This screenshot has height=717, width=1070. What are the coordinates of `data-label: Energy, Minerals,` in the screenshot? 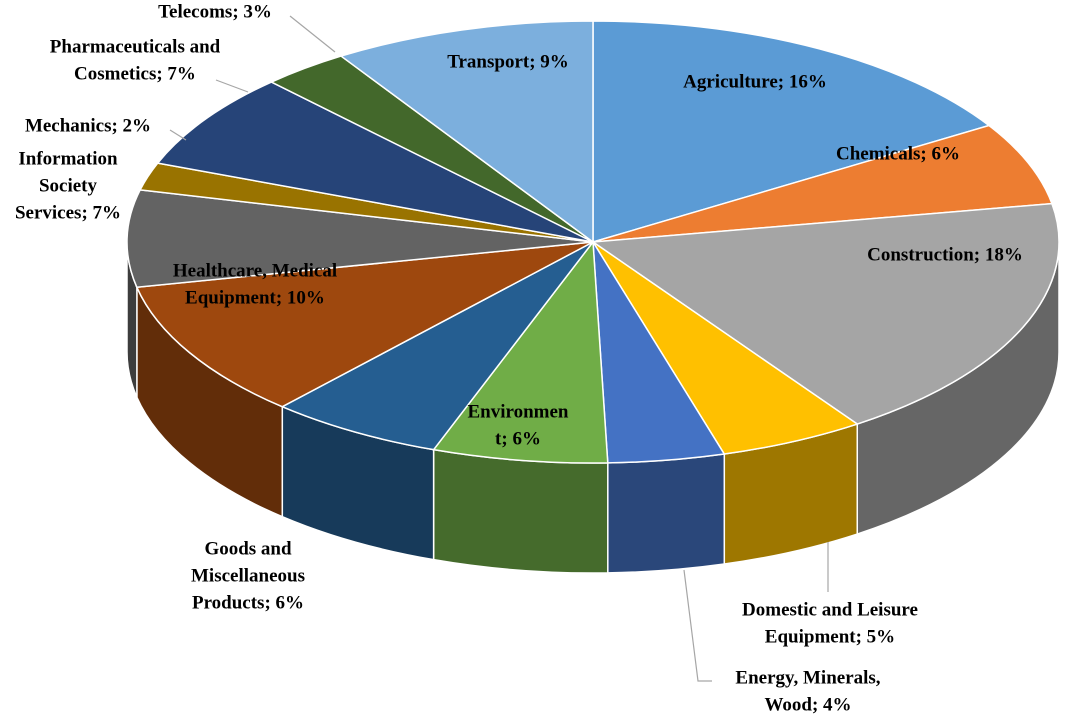 It's located at (807, 677).